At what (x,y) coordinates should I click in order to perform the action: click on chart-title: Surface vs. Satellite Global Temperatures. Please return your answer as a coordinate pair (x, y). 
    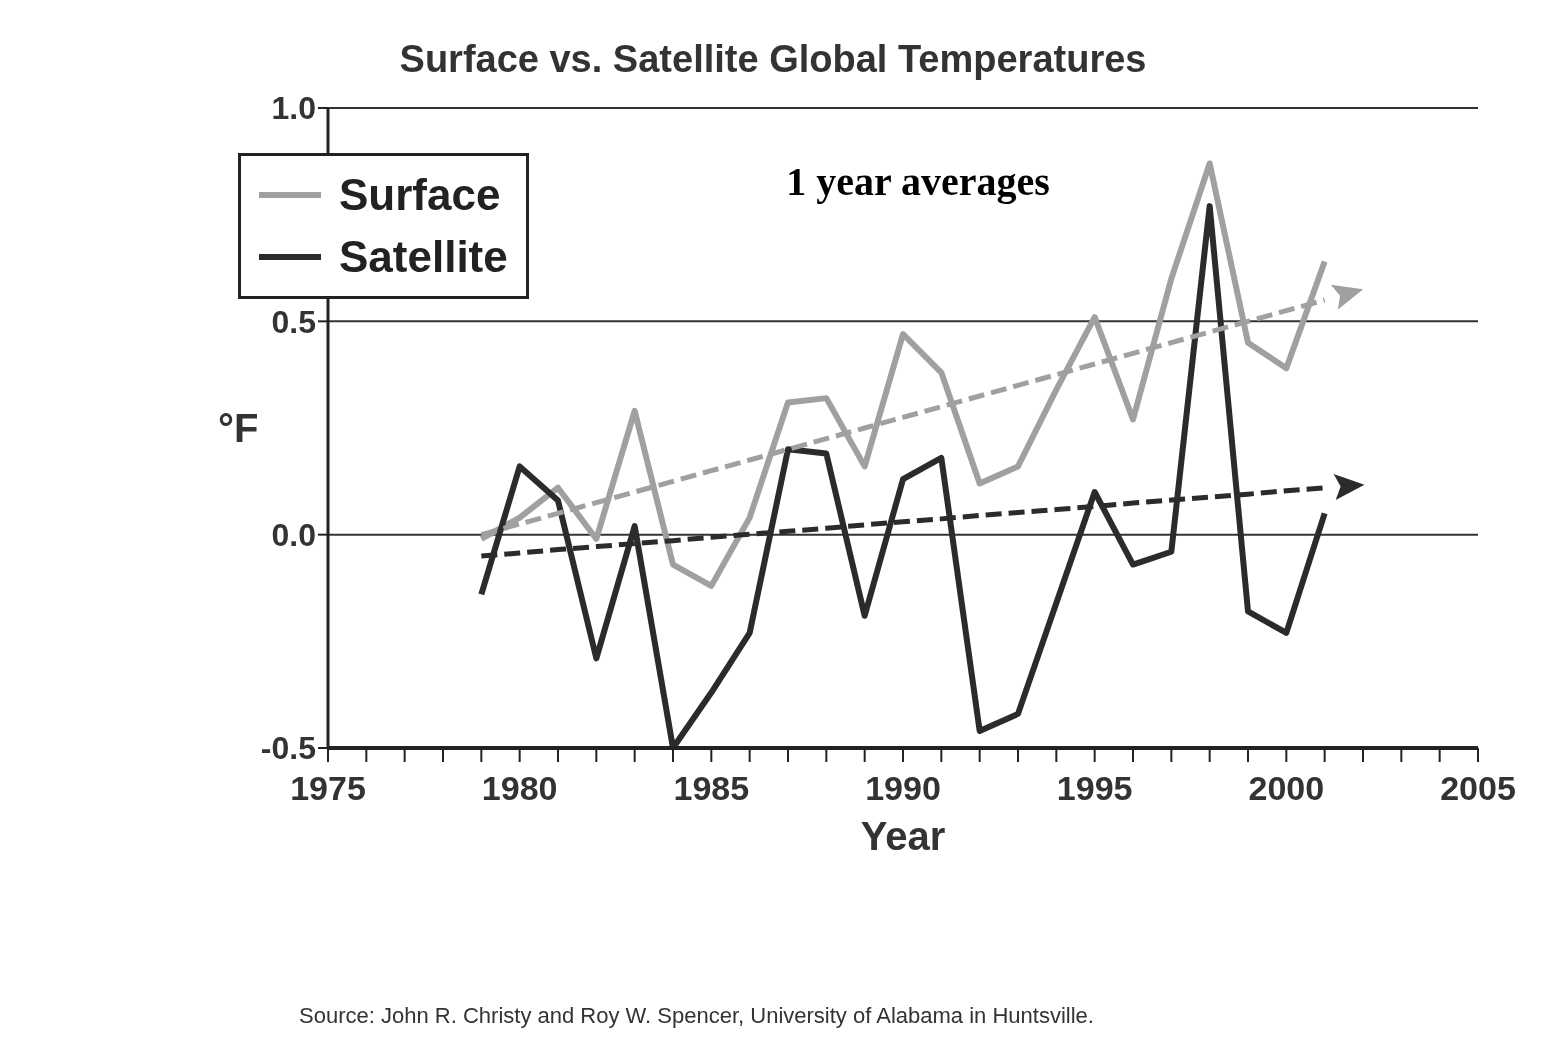
    Looking at the image, I should click on (773, 59).